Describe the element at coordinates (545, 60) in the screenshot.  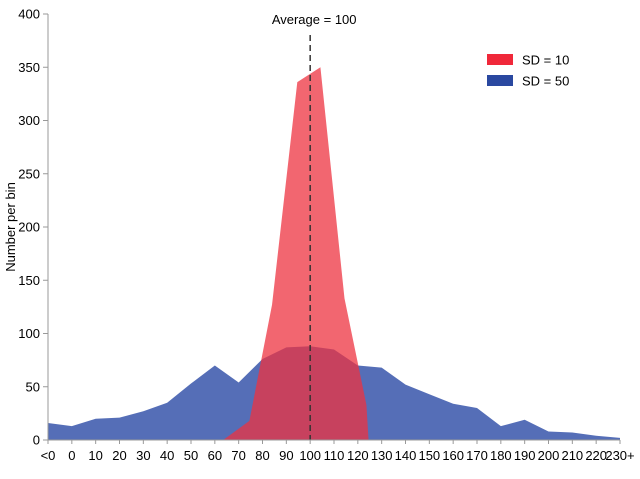
I see `legend-label: SD = 10` at that location.